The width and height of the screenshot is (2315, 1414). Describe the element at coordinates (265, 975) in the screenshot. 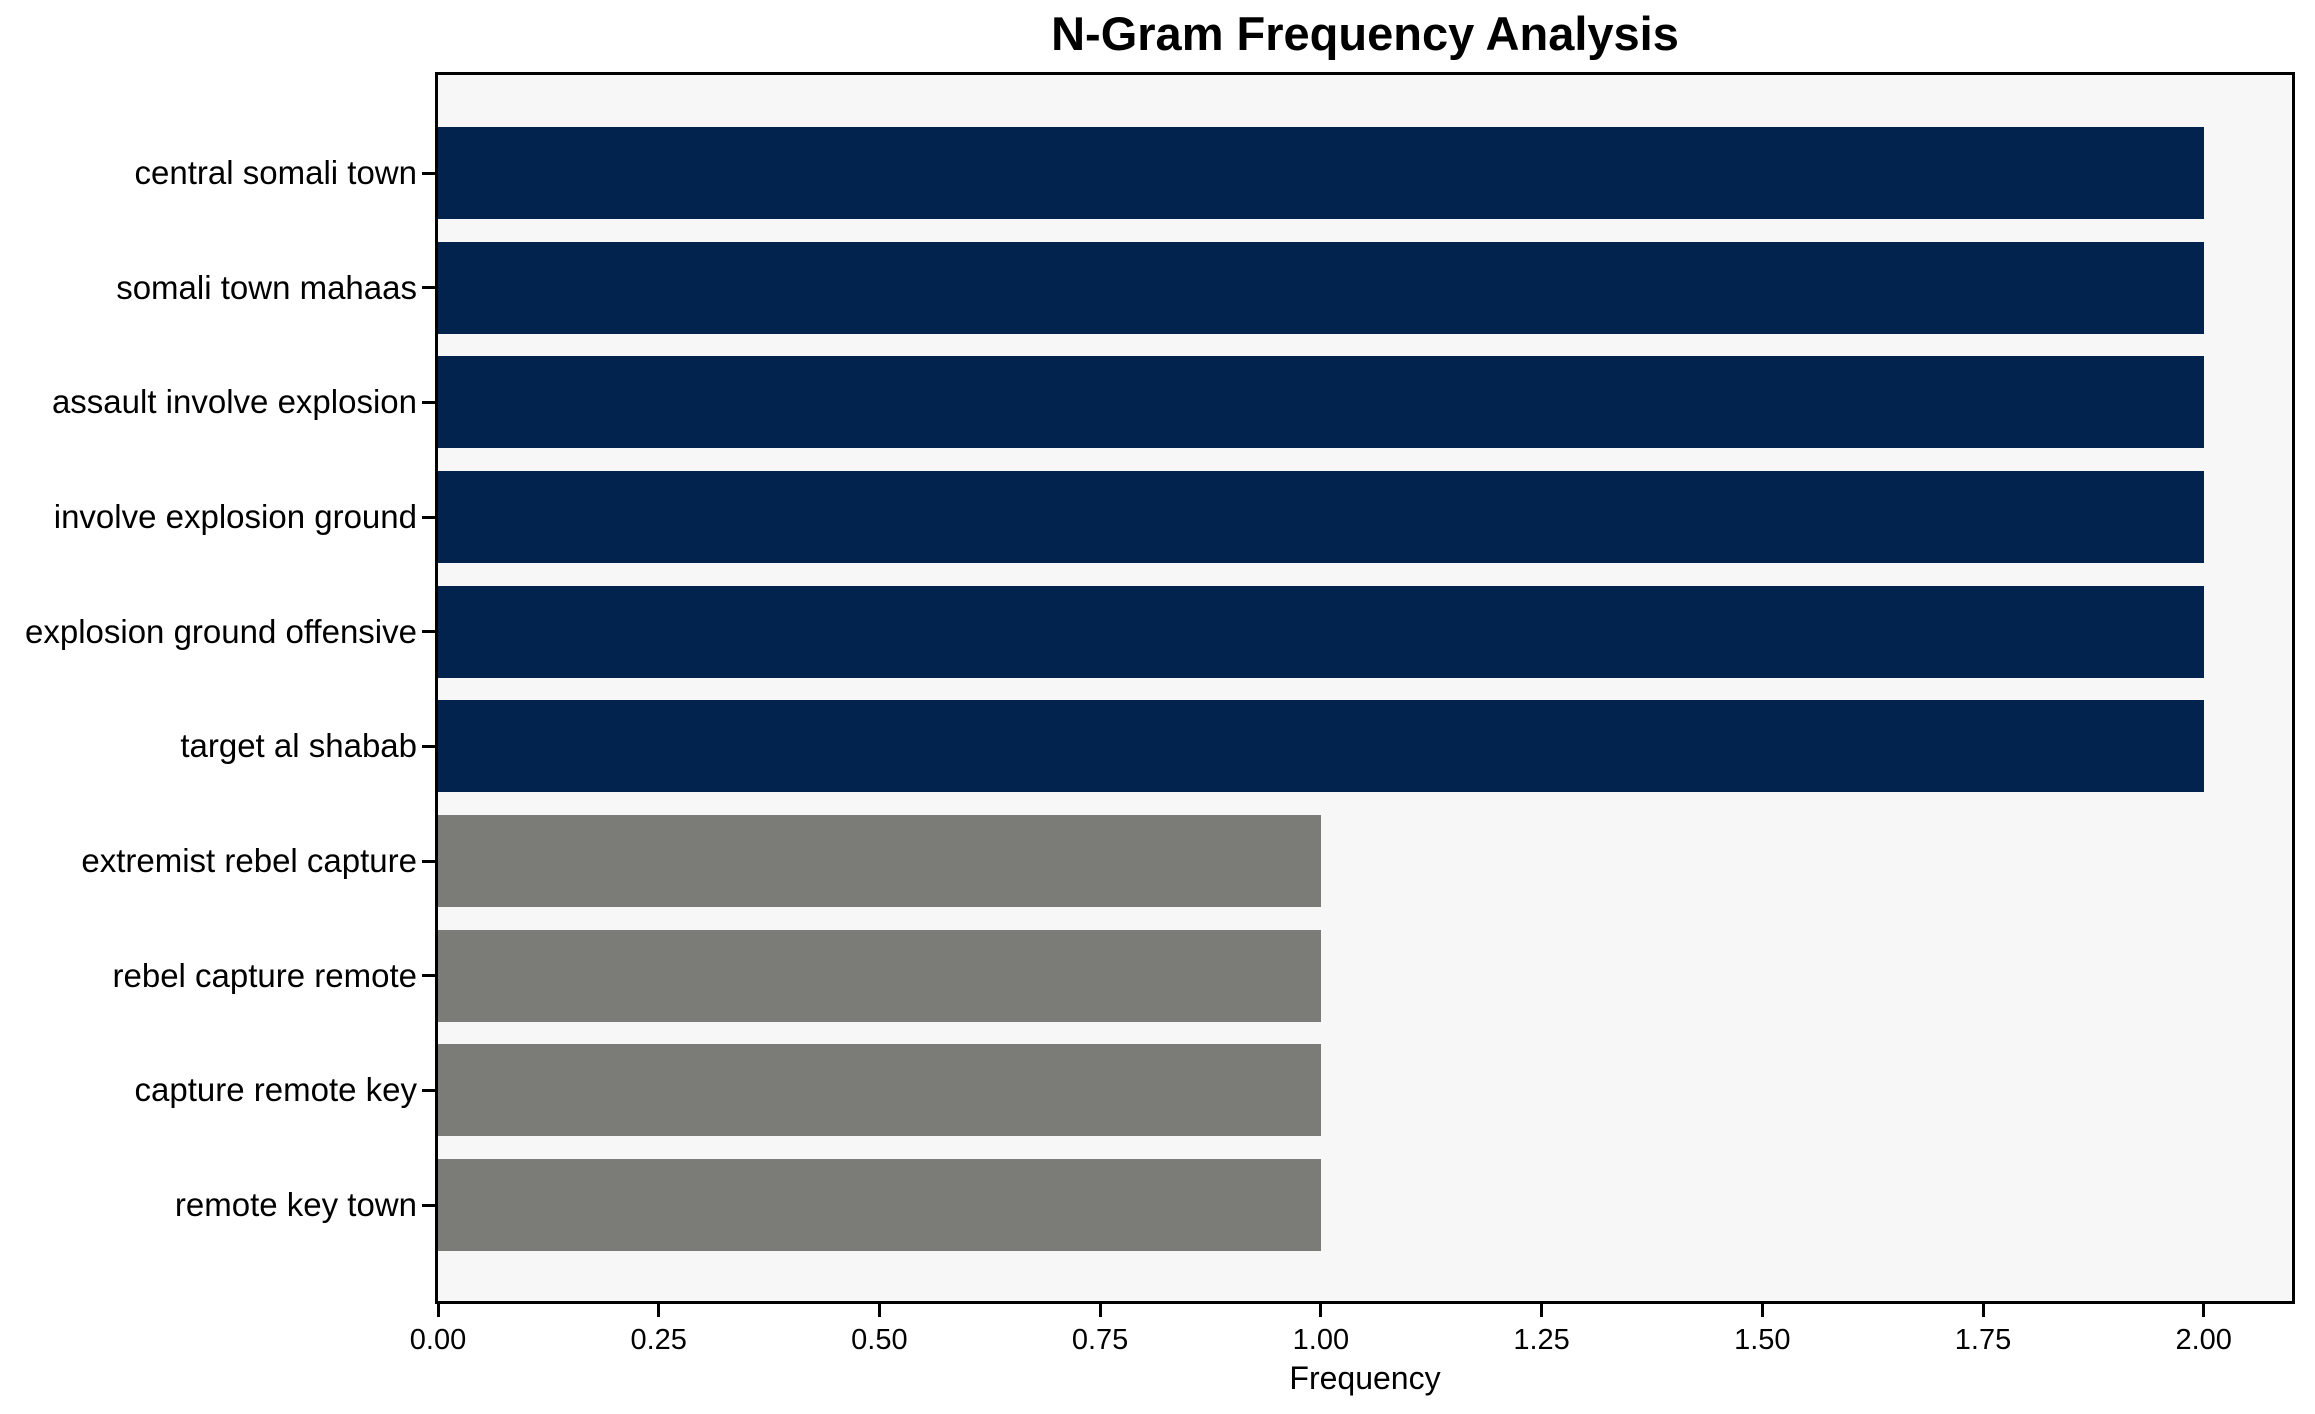

I see `y-tick-label-rebel-capture-remote: rebel capture remote` at that location.